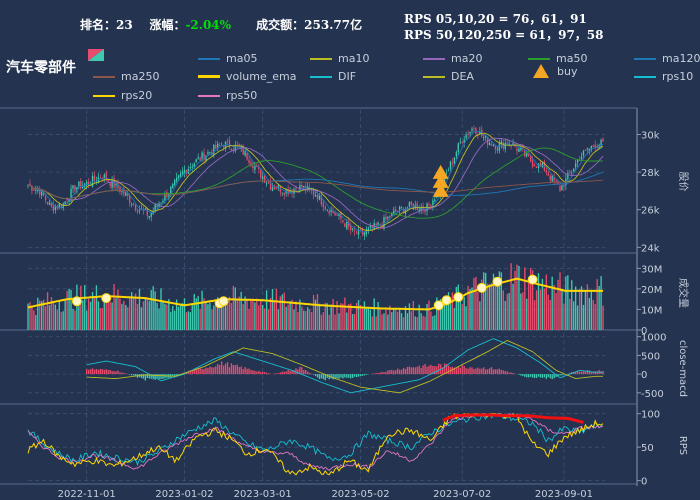 The width and height of the screenshot is (700, 500). What do you see at coordinates (98, 25) in the screenshot?
I see `rank-label: 排名：` at bounding box center [98, 25].